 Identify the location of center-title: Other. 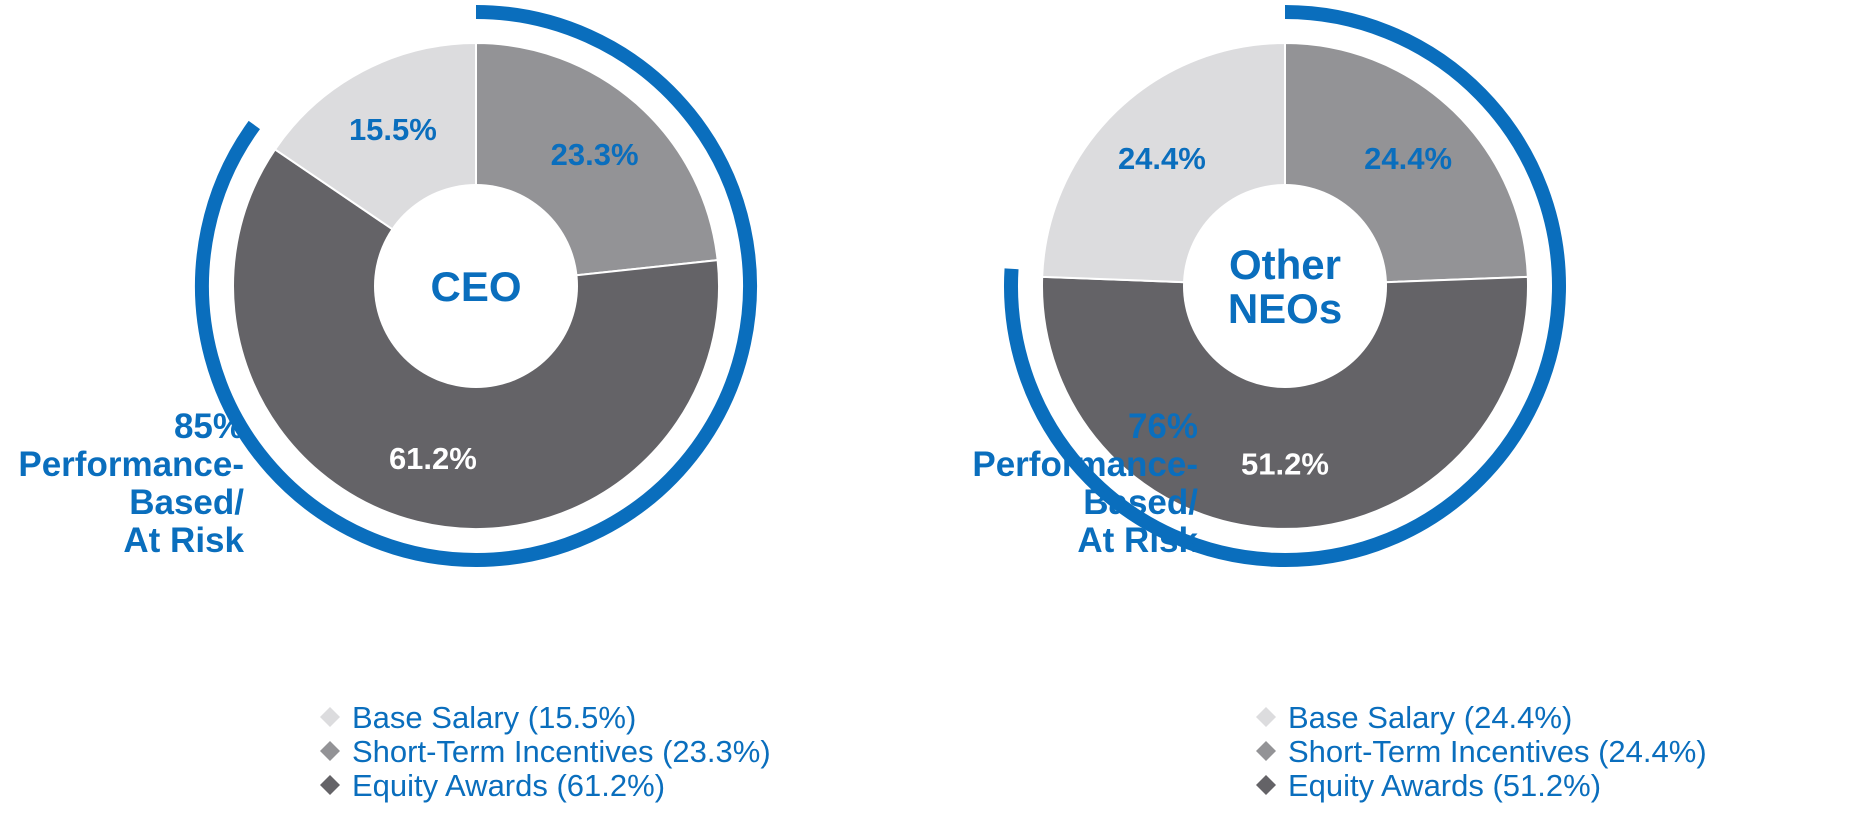
(1285, 264).